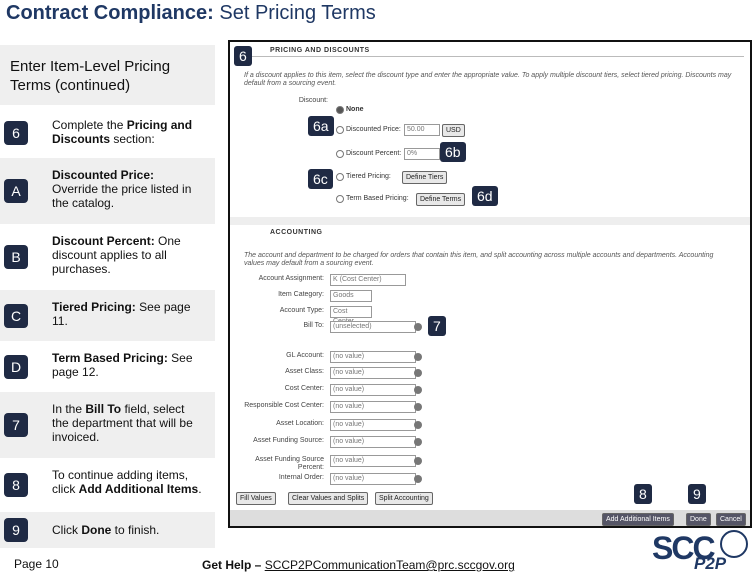 The width and height of the screenshot is (756, 576). What do you see at coordinates (103, 241) in the screenshot?
I see `step-bold: Discount Percent:` at bounding box center [103, 241].